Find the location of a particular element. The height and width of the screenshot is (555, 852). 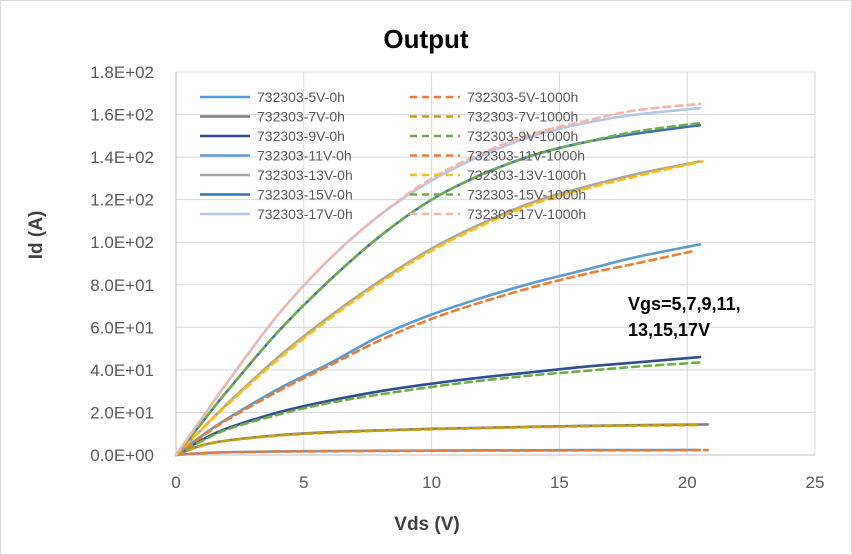

series-line-732303-9V-0h is located at coordinates (438, 406).